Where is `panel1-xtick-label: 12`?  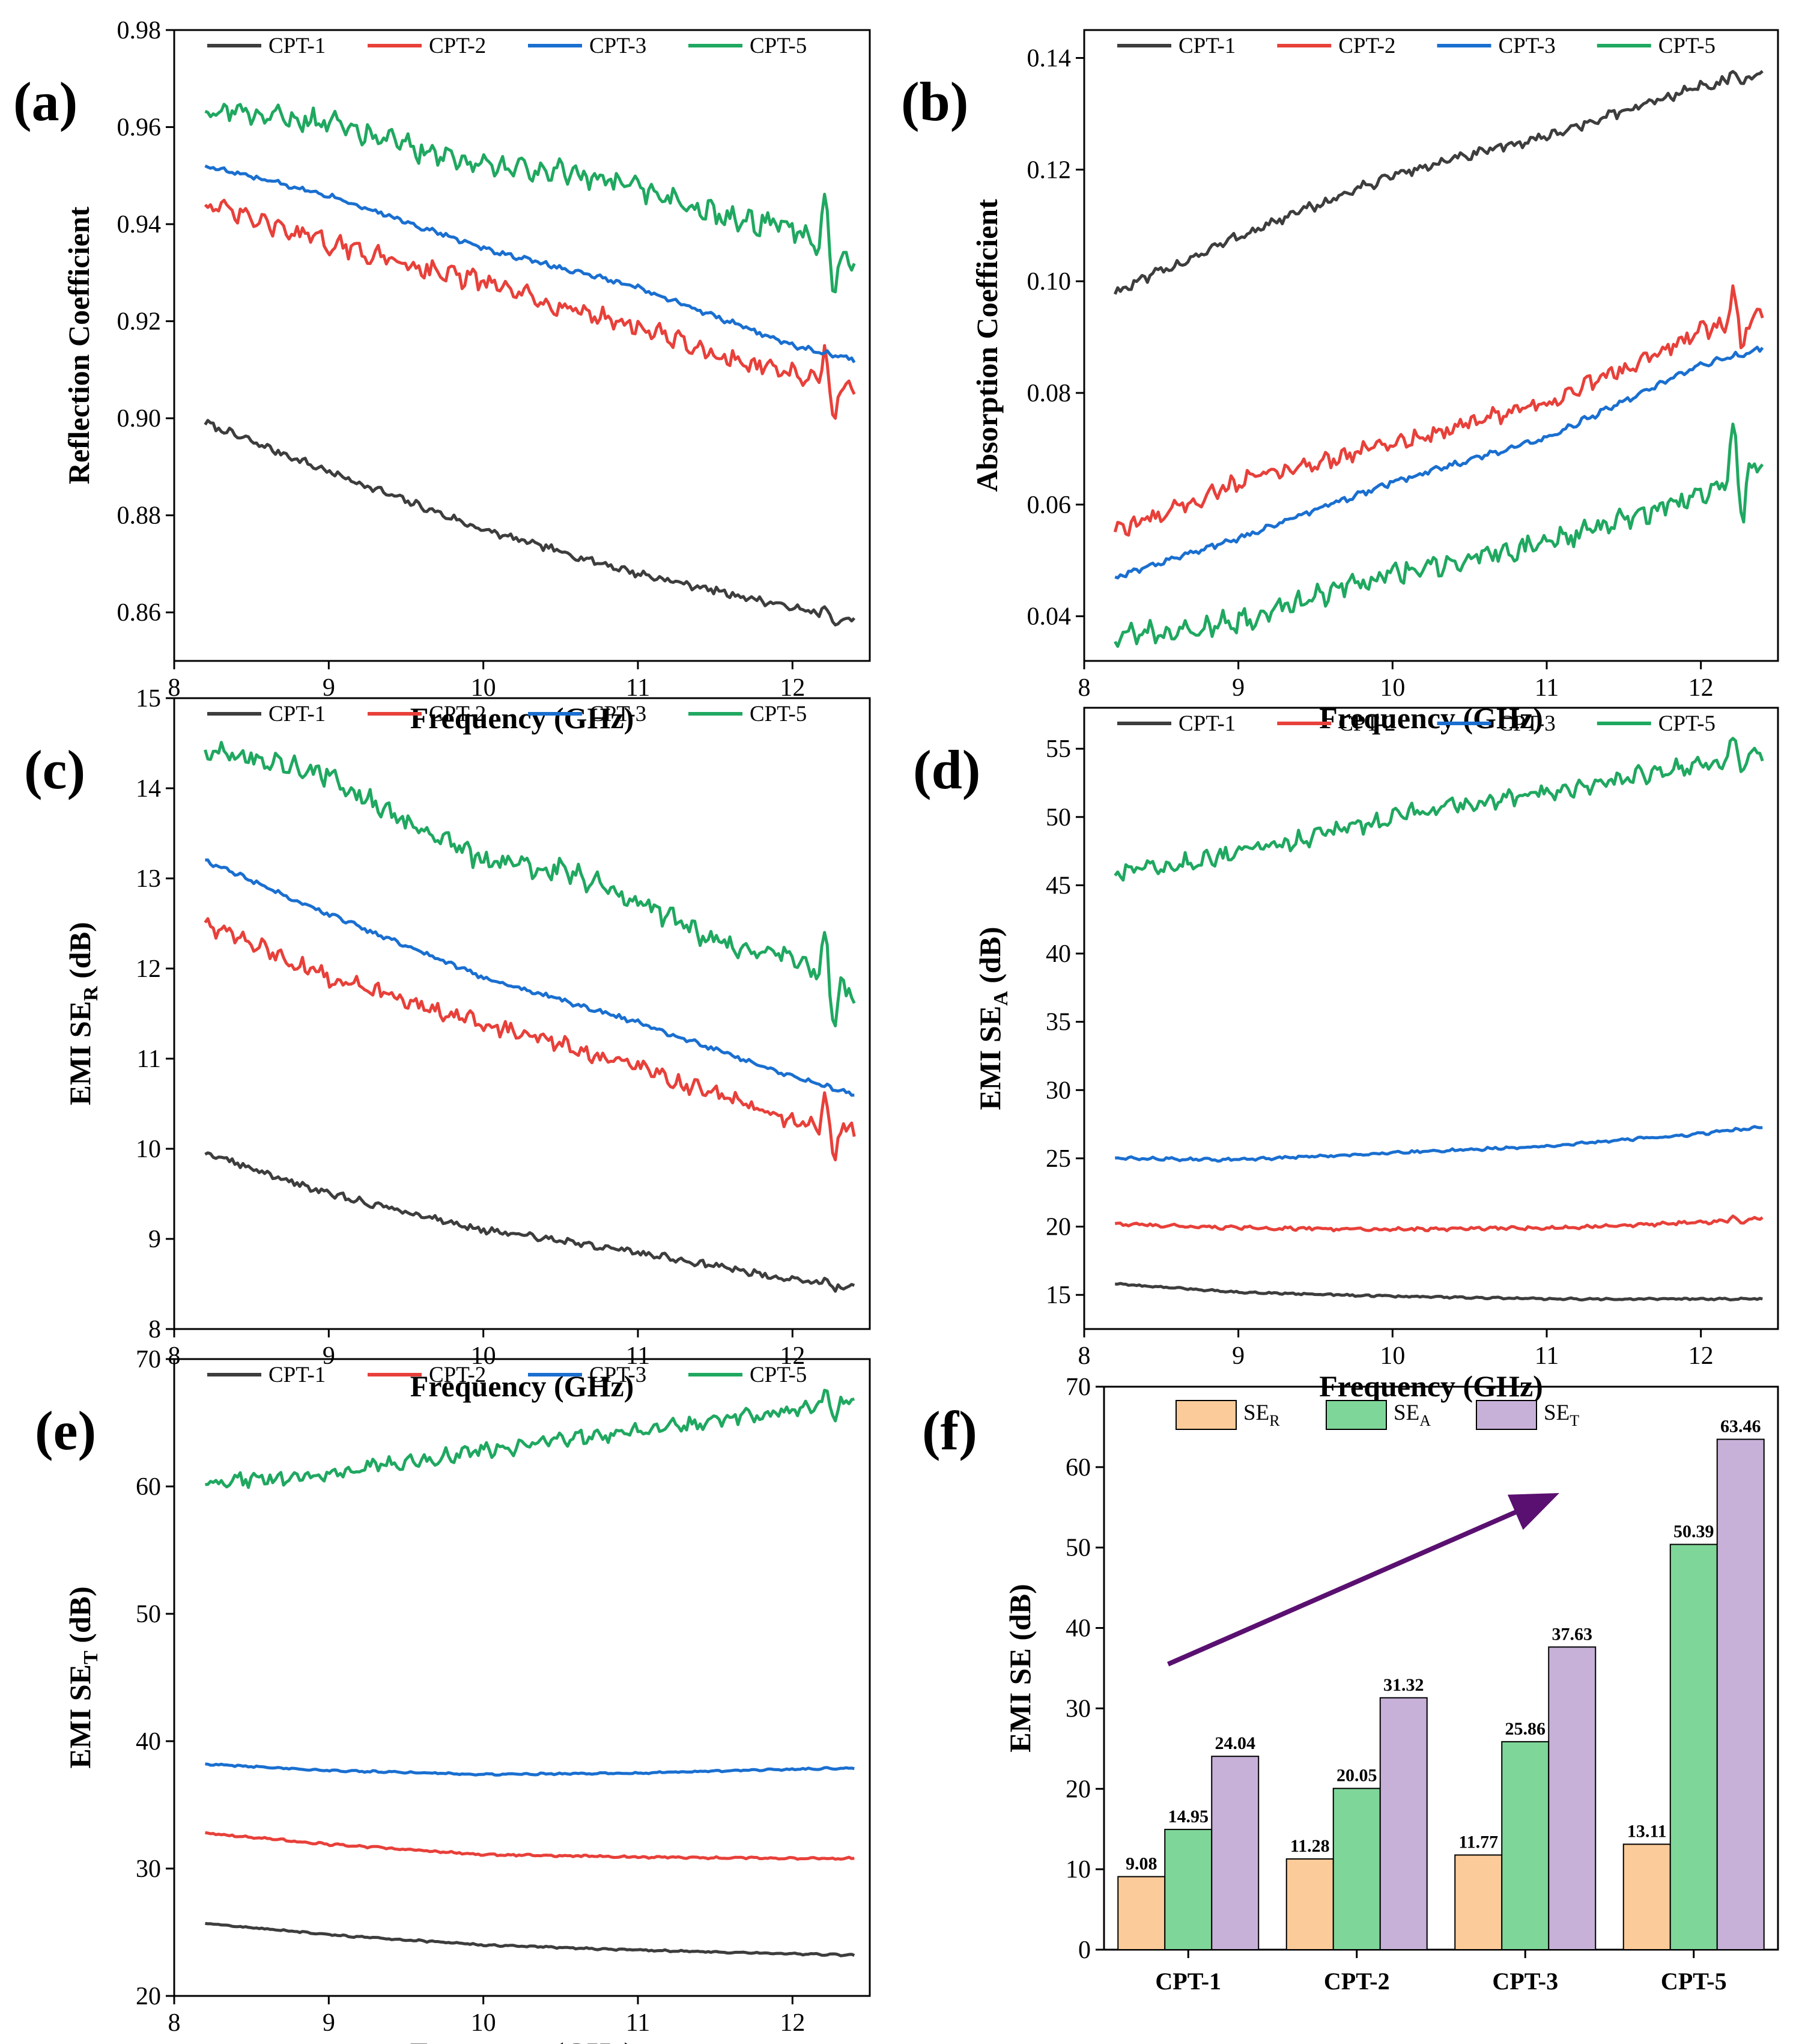
panel1-xtick-label: 12 is located at coordinates (793, 688).